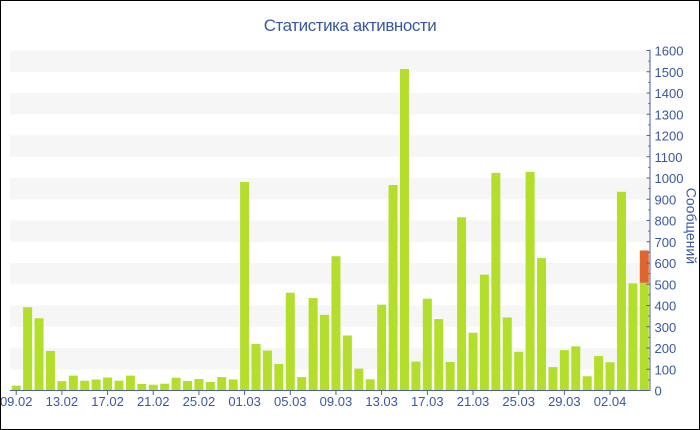 This screenshot has width=700, height=430. What do you see at coordinates (658, 391) in the screenshot?
I see `svg-text: 0` at bounding box center [658, 391].